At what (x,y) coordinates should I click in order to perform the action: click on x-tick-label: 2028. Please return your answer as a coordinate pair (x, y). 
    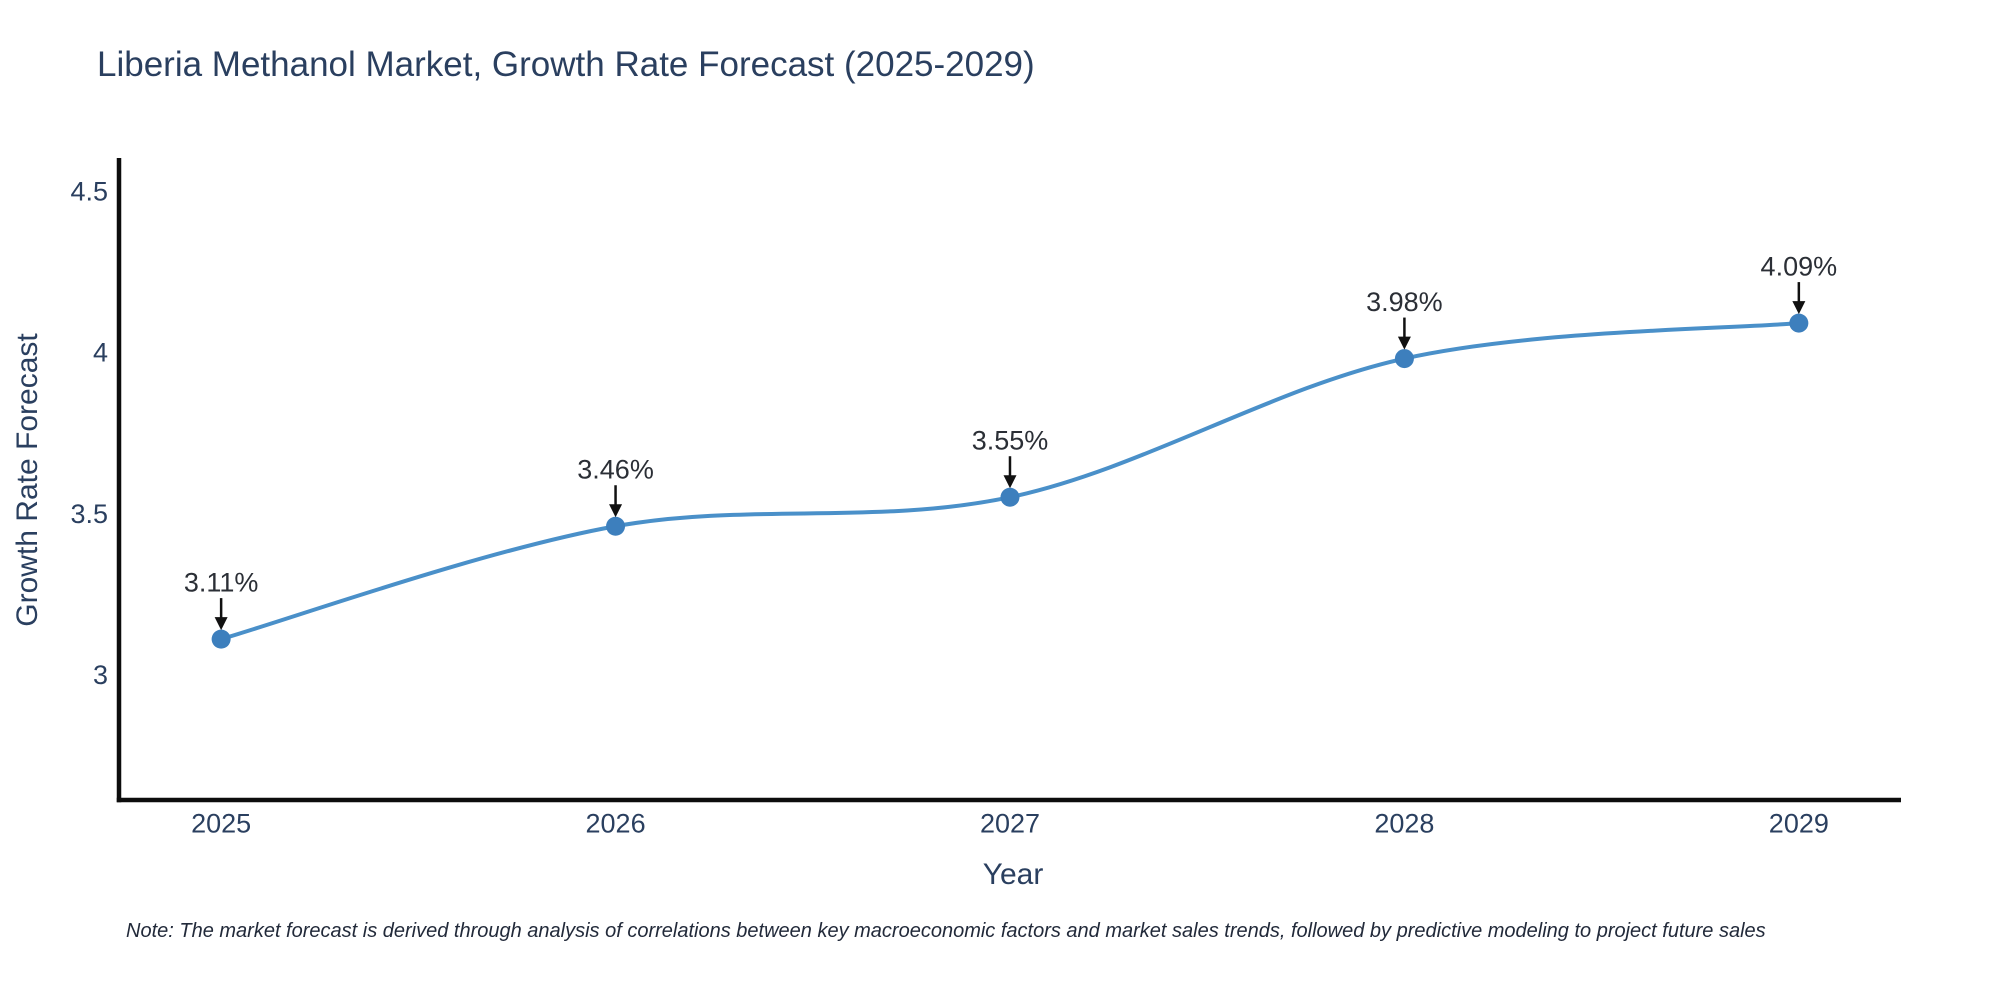
    Looking at the image, I should click on (1404, 823).